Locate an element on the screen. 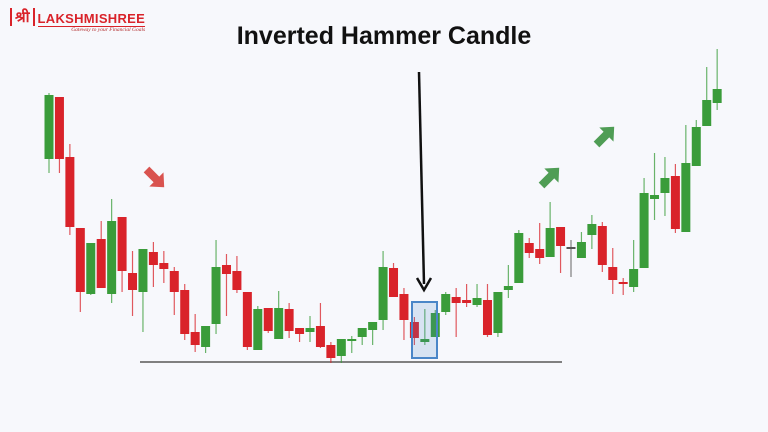 The height and width of the screenshot is (432, 768). chart-title: Inverted Hammer Candle is located at coordinates (384, 36).